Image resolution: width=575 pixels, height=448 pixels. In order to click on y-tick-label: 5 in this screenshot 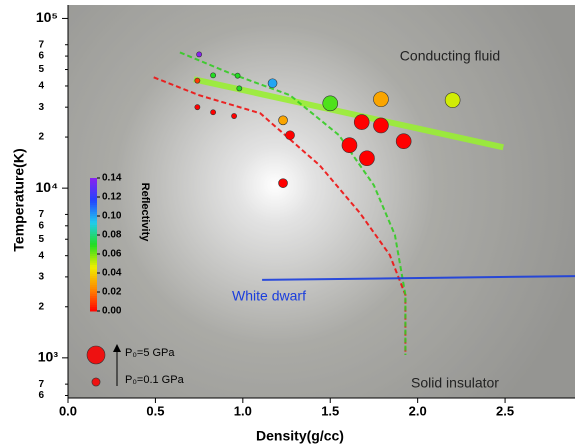, I will do `click(41, 239)`.